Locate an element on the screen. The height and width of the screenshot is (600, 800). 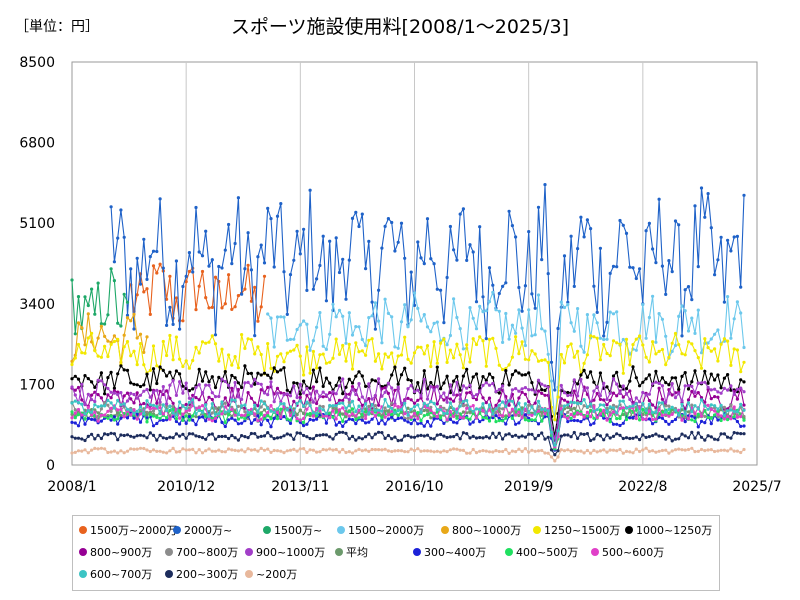
y-tick-label: 6800 is located at coordinates (37, 144).